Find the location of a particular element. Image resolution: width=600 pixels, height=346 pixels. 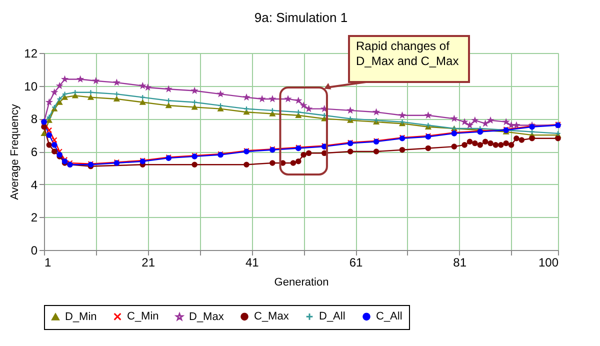

x-tick-label: 61 is located at coordinates (356, 263).